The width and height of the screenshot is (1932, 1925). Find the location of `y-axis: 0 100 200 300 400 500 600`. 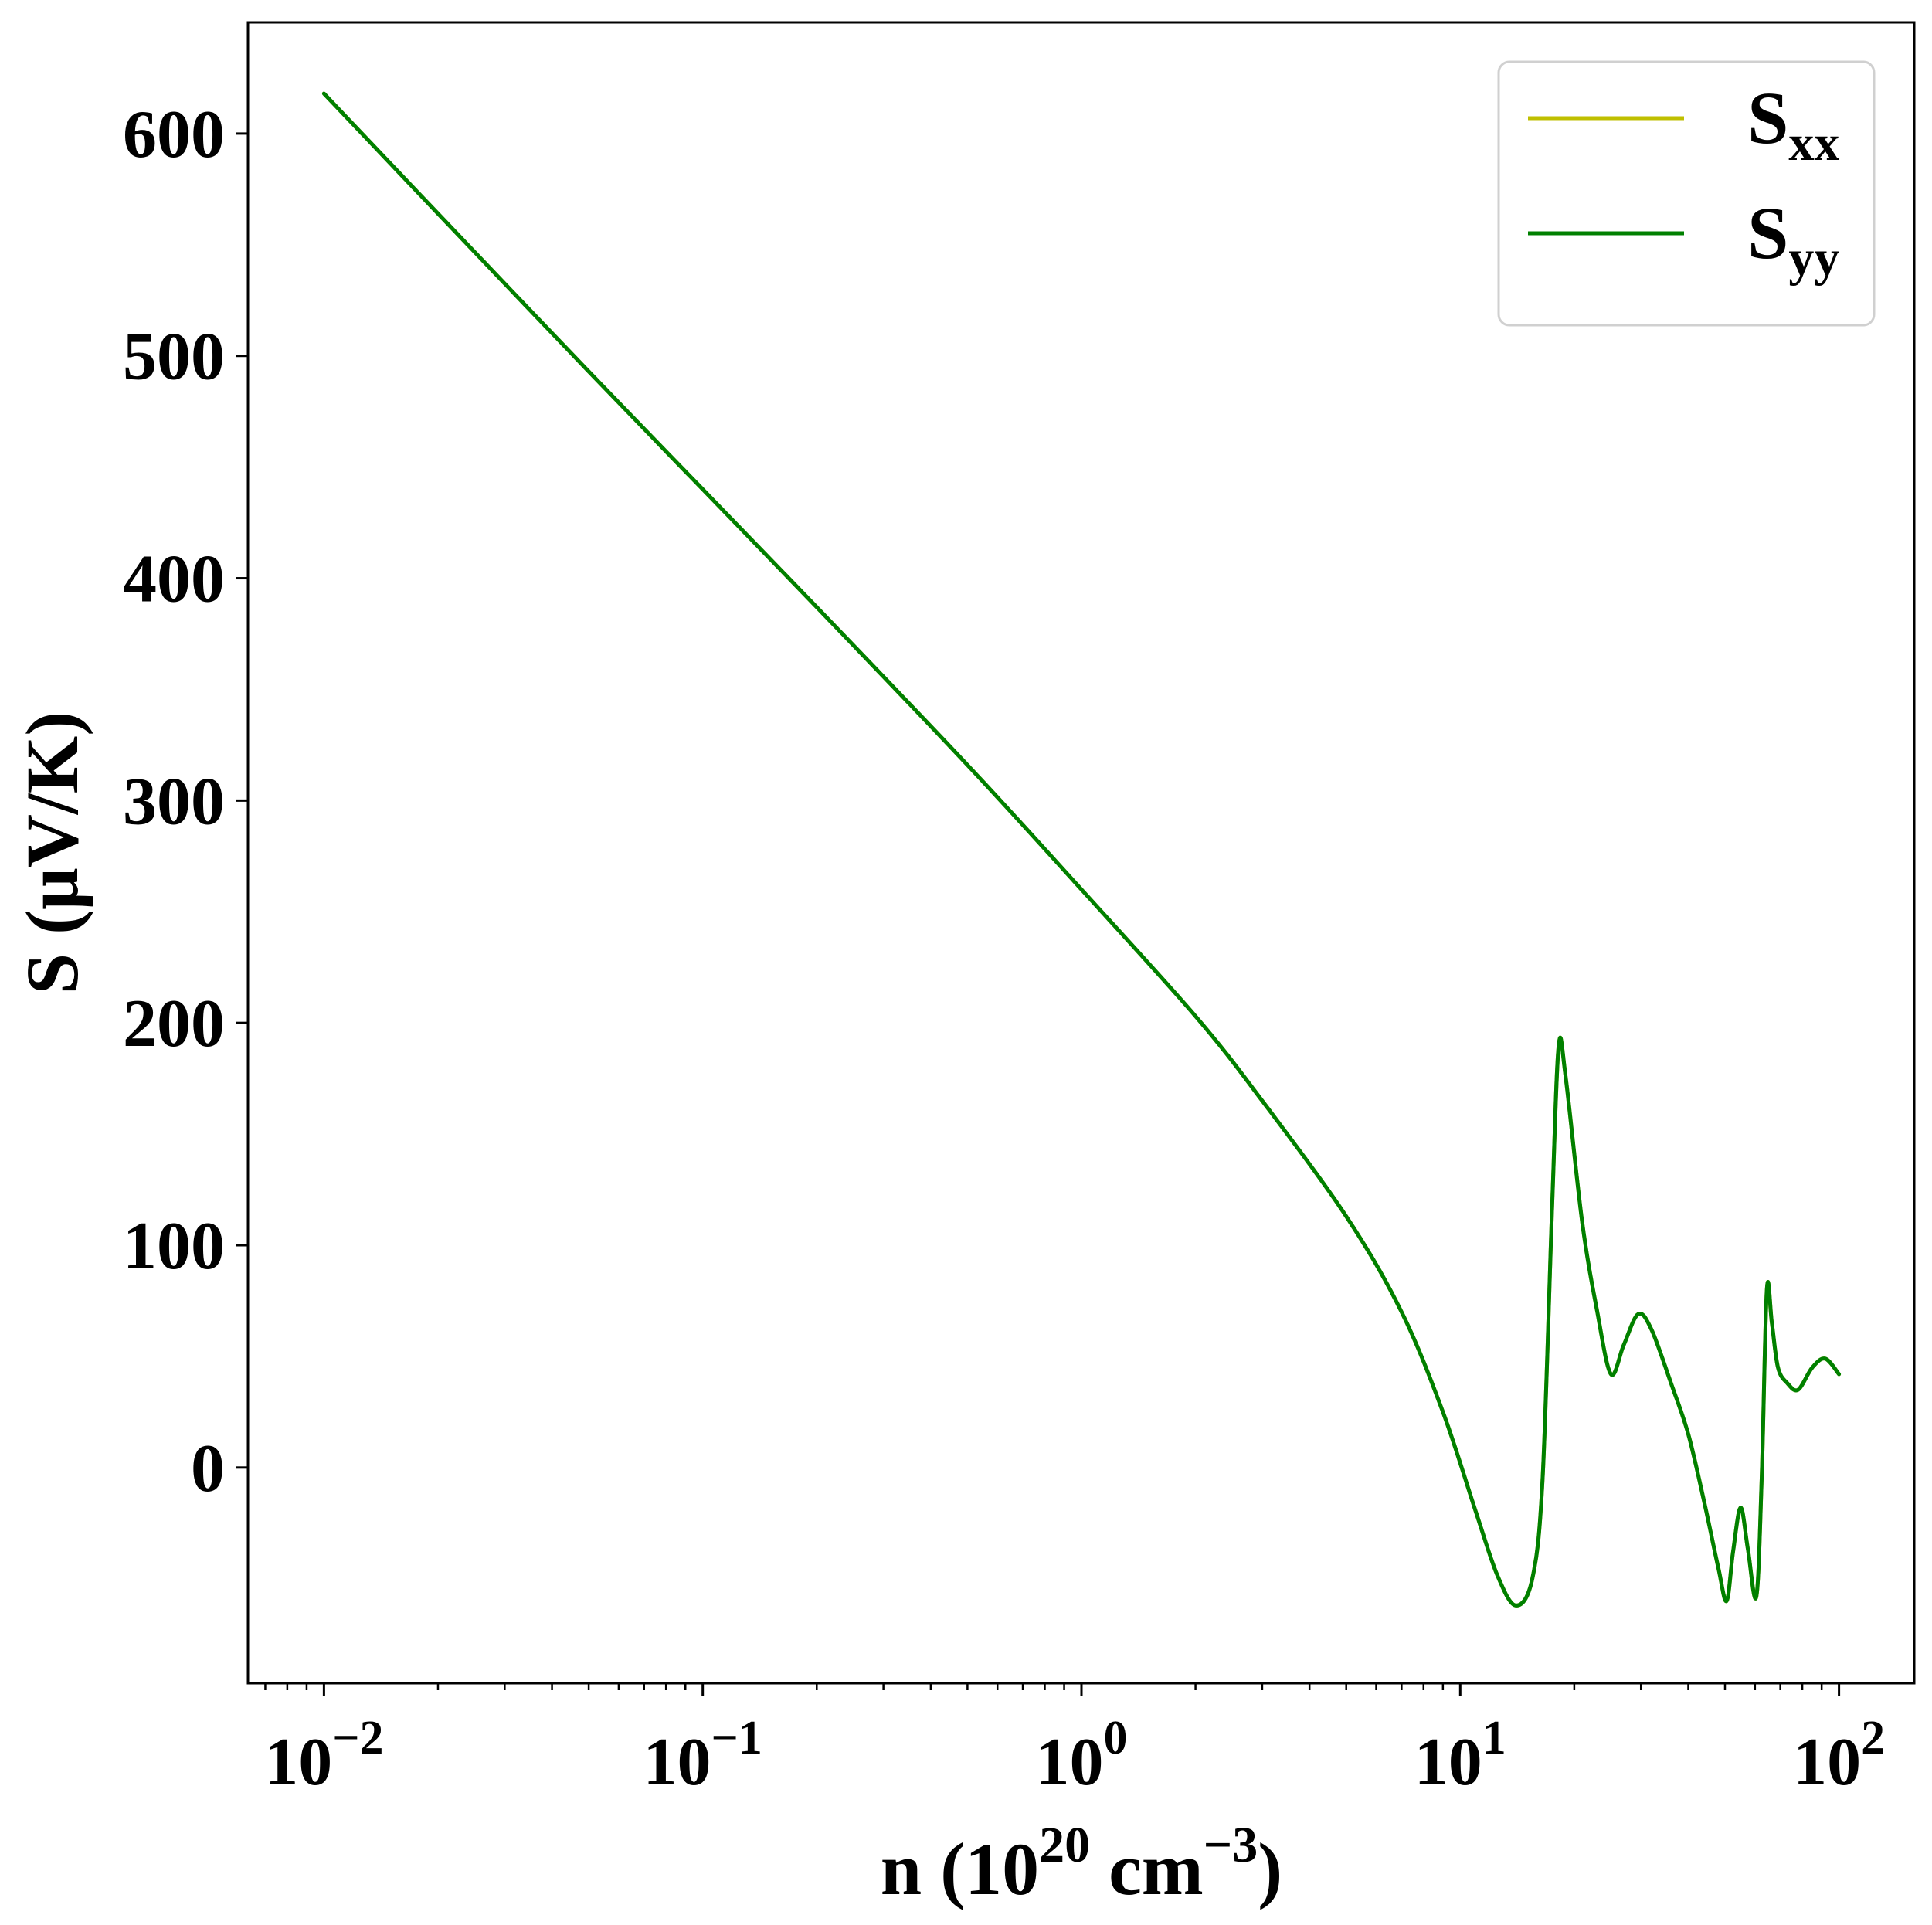

y-axis: 0 100 200 300 400 500 600 is located at coordinates (186, 801).